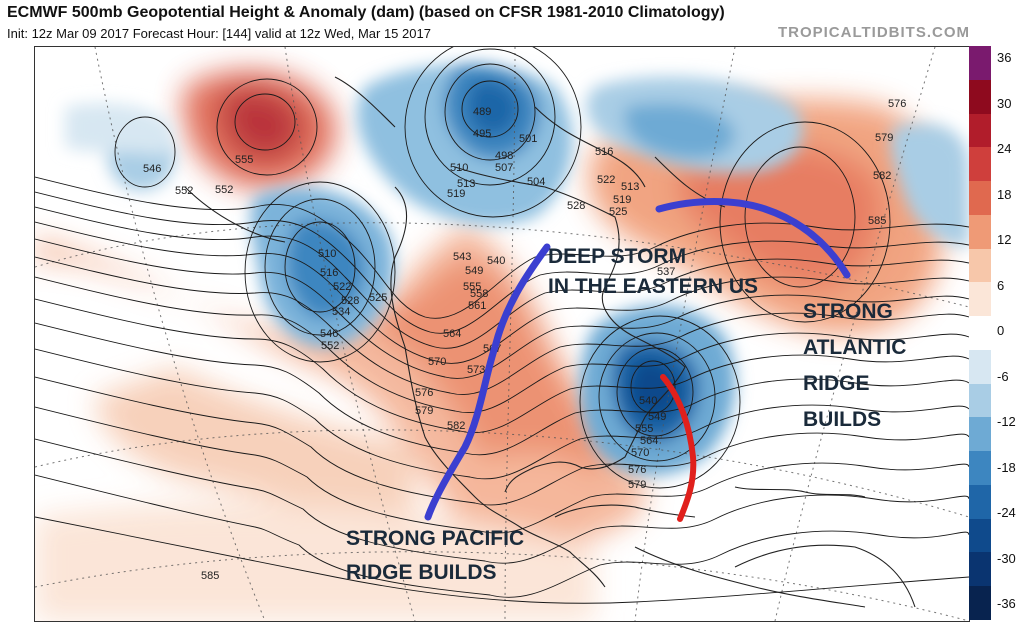 Image resolution: width=1024 pixels, height=638 pixels. What do you see at coordinates (536, 182) in the screenshot?
I see `contour-label: 504` at bounding box center [536, 182].